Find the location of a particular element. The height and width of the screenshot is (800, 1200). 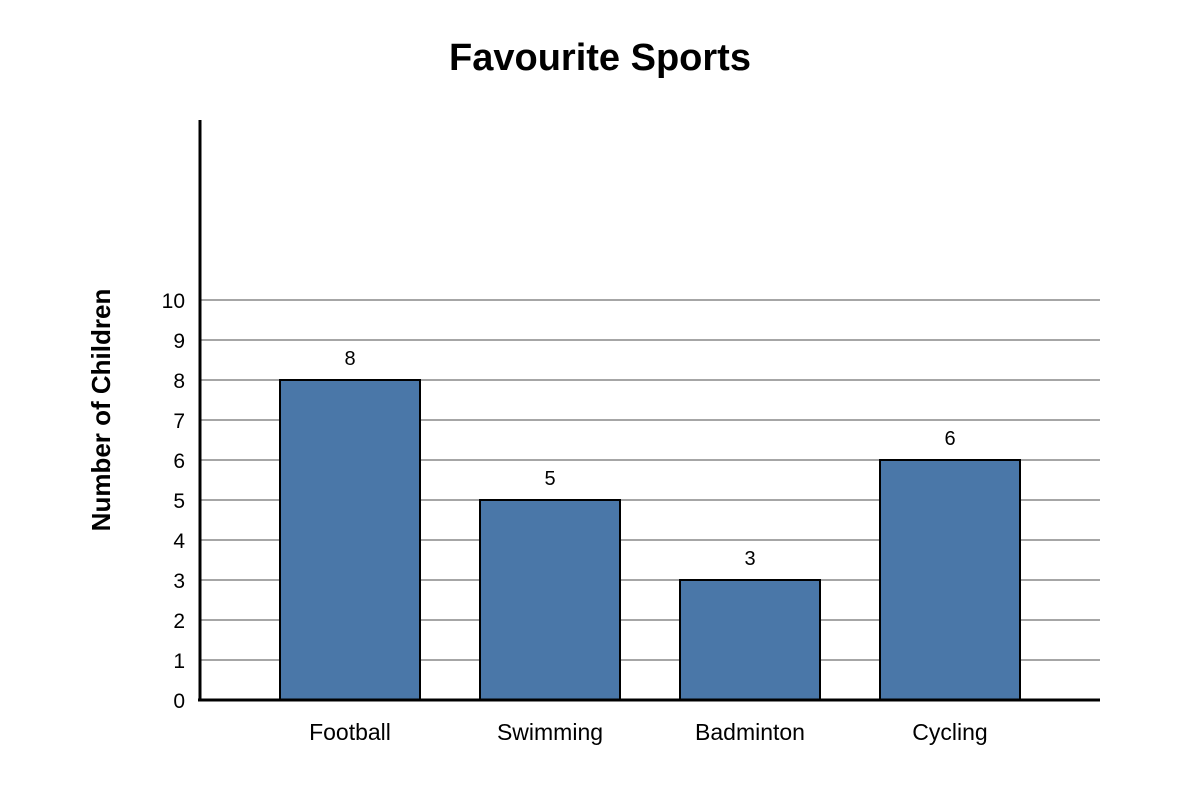

y-tick-labels: 0 1 2 3 4 5 6 7 8 9 10 is located at coordinates (174, 501).